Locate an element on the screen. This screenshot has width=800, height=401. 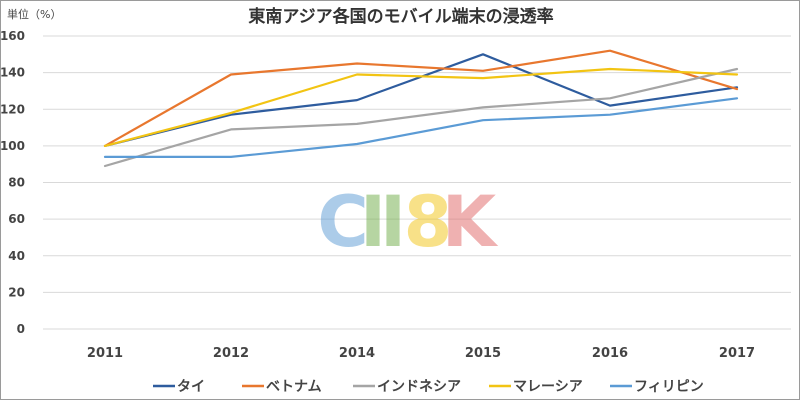
y-axis-ticks: 0 20 40 60 80 100 120 140 160 is located at coordinates (13, 182).